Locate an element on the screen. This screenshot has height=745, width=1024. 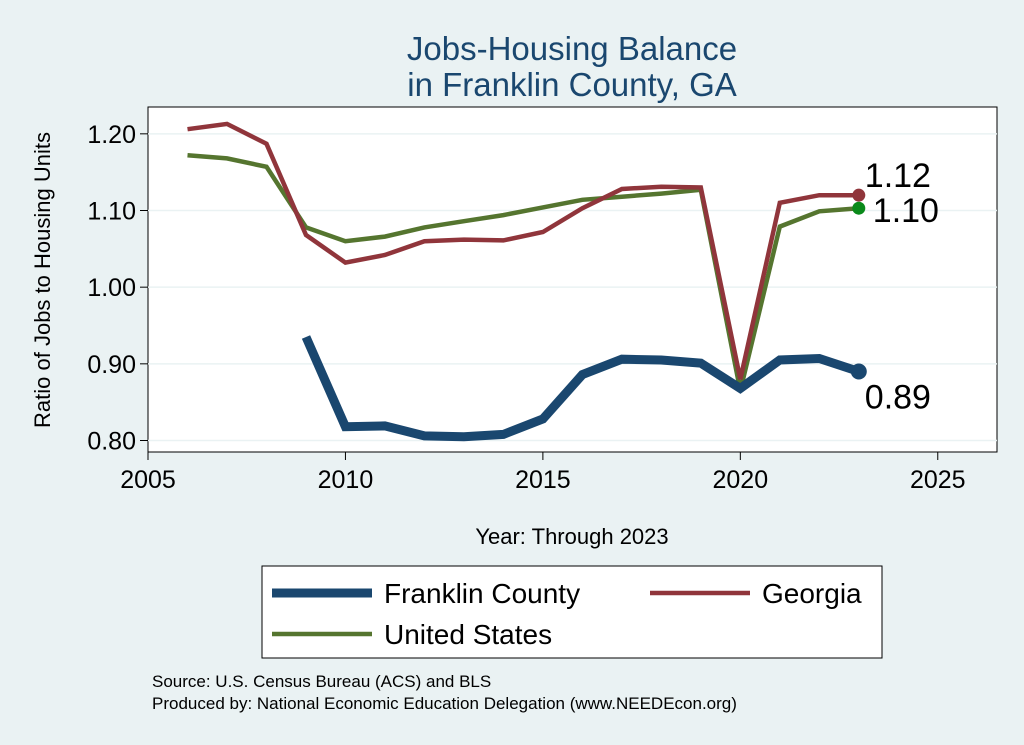
x-tick-label: 2015 is located at coordinates (543, 480).